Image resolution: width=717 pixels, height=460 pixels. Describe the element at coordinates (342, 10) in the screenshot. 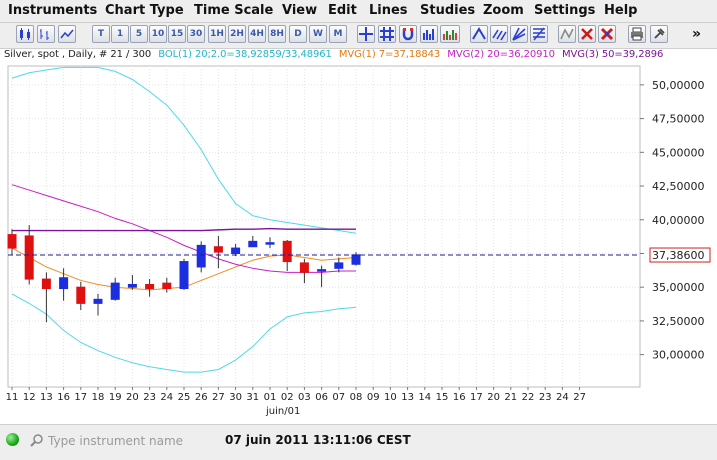

I see `menu-edit: Edit` at that location.